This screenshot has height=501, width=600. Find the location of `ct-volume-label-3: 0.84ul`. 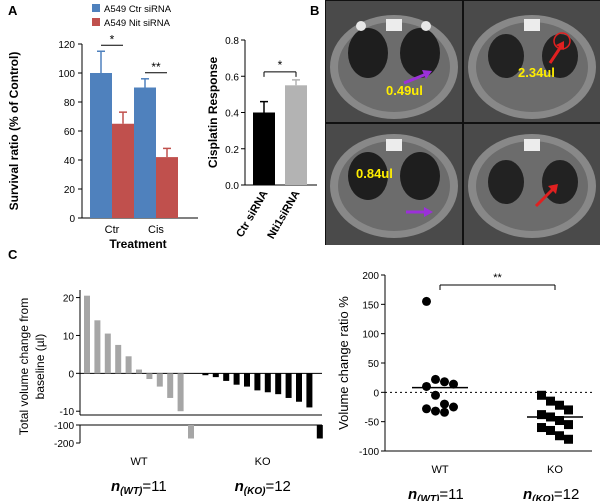

ct-volume-label-3: 0.84ul is located at coordinates (374, 173).